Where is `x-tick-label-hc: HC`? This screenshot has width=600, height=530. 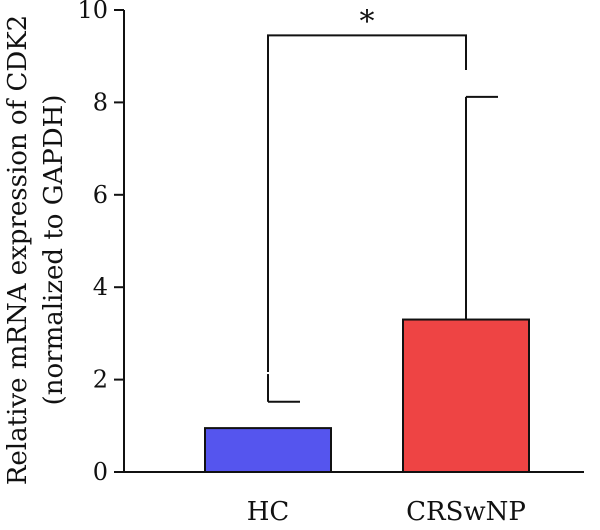
x-tick-label-hc: HC is located at coordinates (268, 512).